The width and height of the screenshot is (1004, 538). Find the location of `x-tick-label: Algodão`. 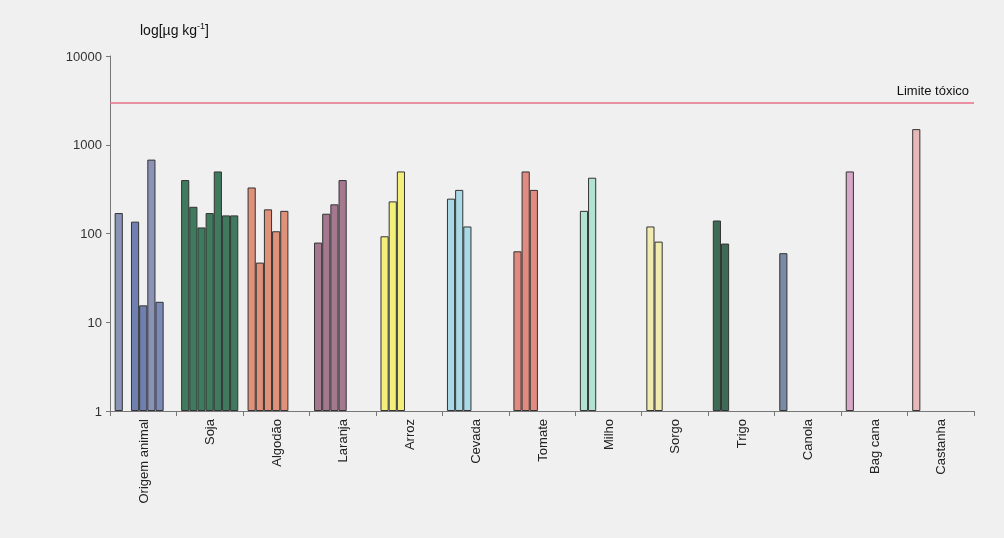

x-tick-label: Algodão is located at coordinates (276, 443).